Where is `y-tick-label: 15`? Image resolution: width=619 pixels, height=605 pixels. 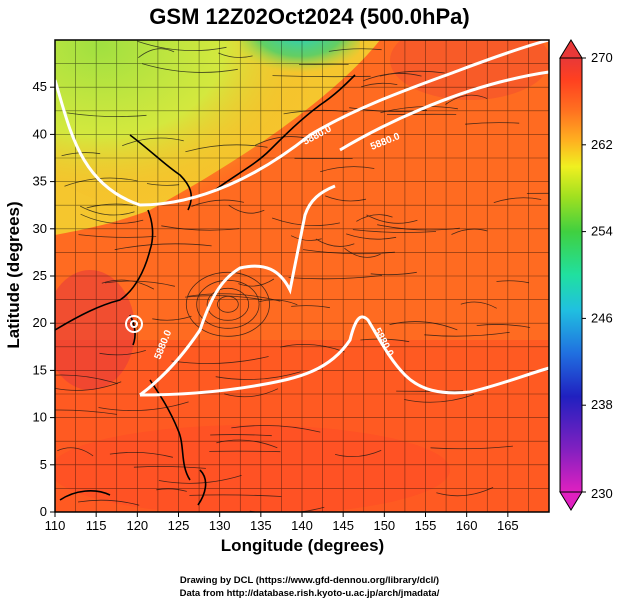 y-tick-label: 15 is located at coordinates (40, 369).